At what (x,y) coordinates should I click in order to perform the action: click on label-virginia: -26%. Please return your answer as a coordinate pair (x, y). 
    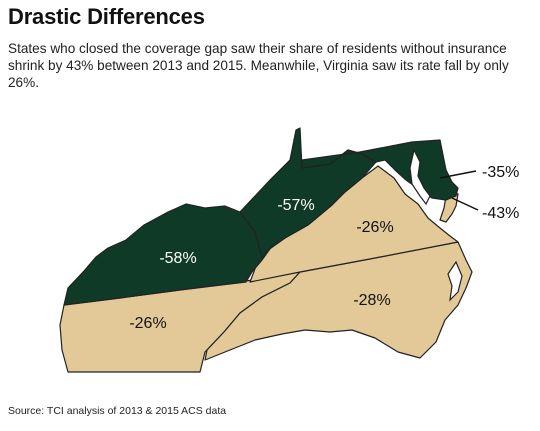
    Looking at the image, I should click on (374, 227).